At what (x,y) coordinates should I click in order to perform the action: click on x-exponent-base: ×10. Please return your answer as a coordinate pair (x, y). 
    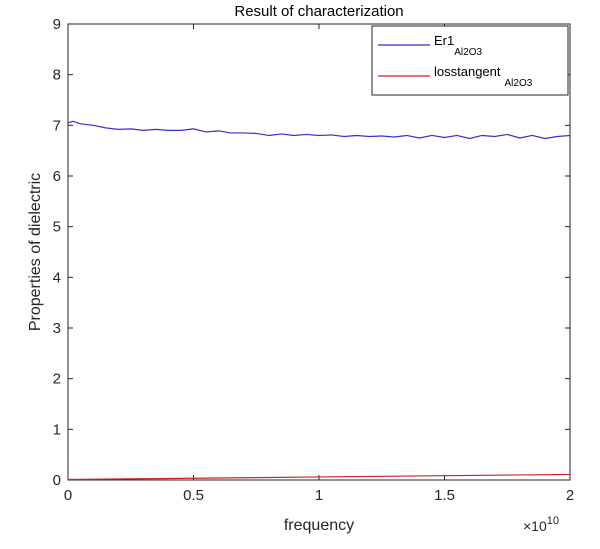
    Looking at the image, I should click on (535, 526).